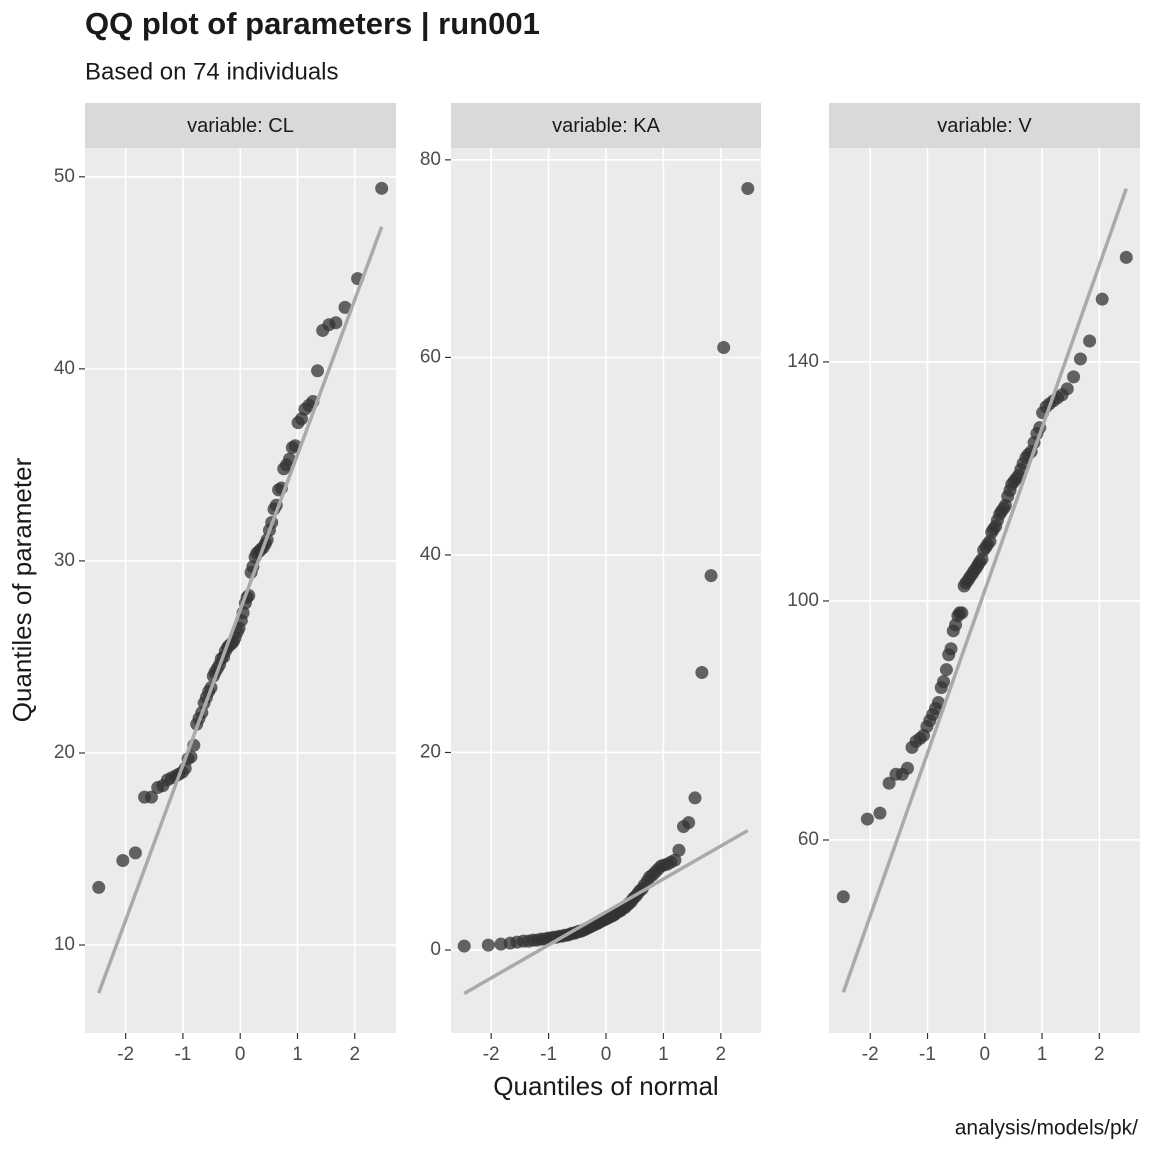 The width and height of the screenshot is (1152, 1157). Describe the element at coordinates (435, 949) in the screenshot. I see `y-tick-label: 0` at that location.